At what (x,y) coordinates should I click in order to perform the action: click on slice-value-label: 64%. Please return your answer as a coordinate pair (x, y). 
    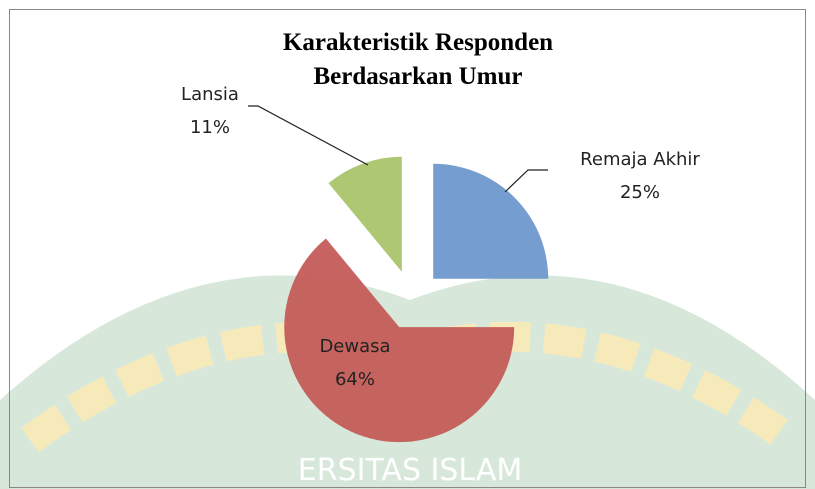
    Looking at the image, I should click on (355, 379).